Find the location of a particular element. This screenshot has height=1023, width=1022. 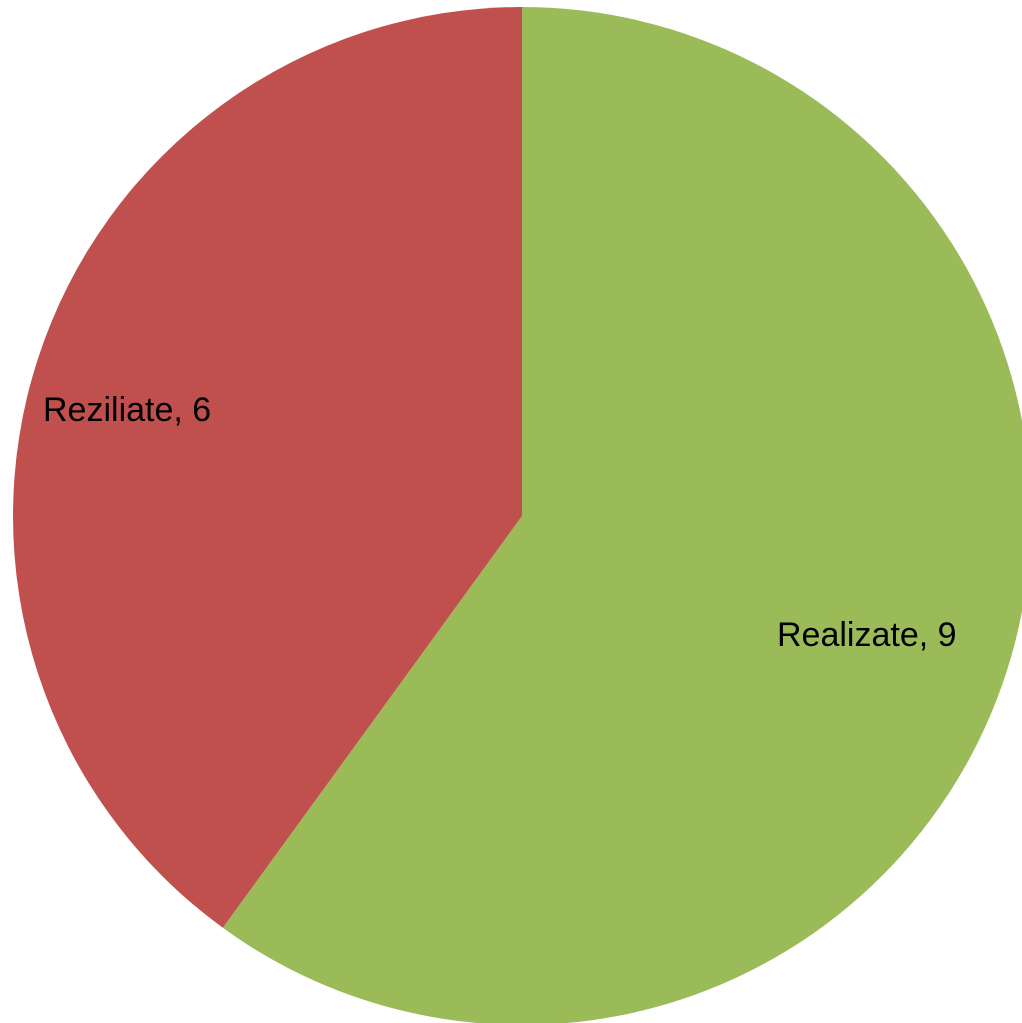

slice-label-realizate: Realizate, 9 is located at coordinates (867, 635).